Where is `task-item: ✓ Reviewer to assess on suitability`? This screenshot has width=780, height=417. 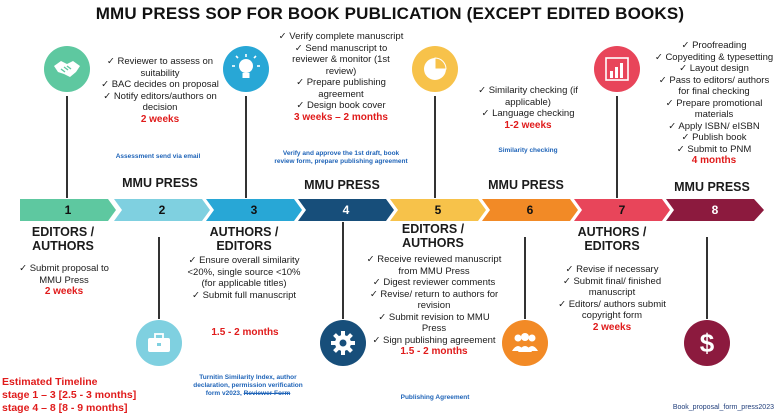
task-item: ✓ Reviewer to assess on suitability is located at coordinates (160, 67).